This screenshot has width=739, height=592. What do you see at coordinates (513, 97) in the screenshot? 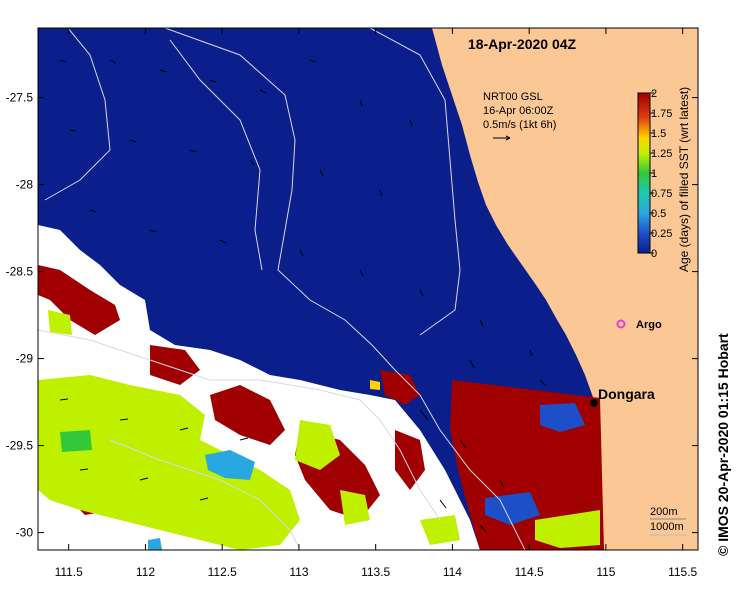
I see `current-legend-line1: NRT00 GSL` at bounding box center [513, 97].